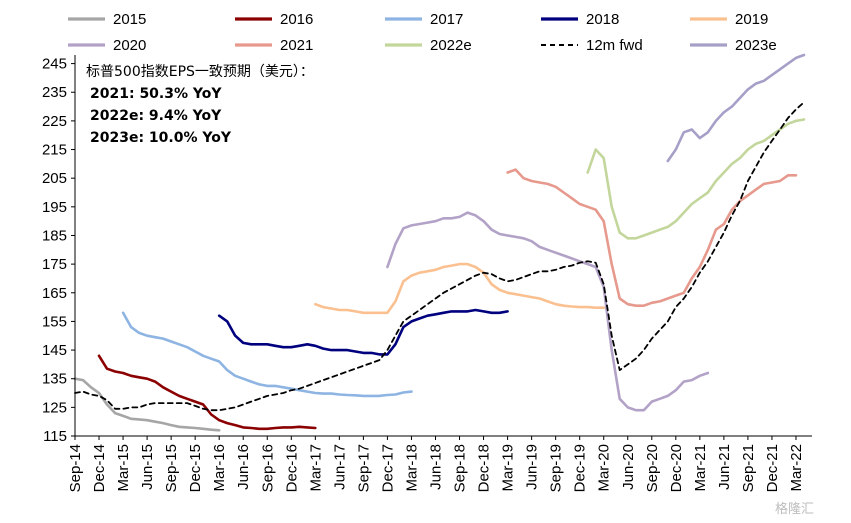 The height and width of the screenshot is (523, 851). Describe the element at coordinates (602, 19) in the screenshot. I see `legend-label: 2018` at that location.